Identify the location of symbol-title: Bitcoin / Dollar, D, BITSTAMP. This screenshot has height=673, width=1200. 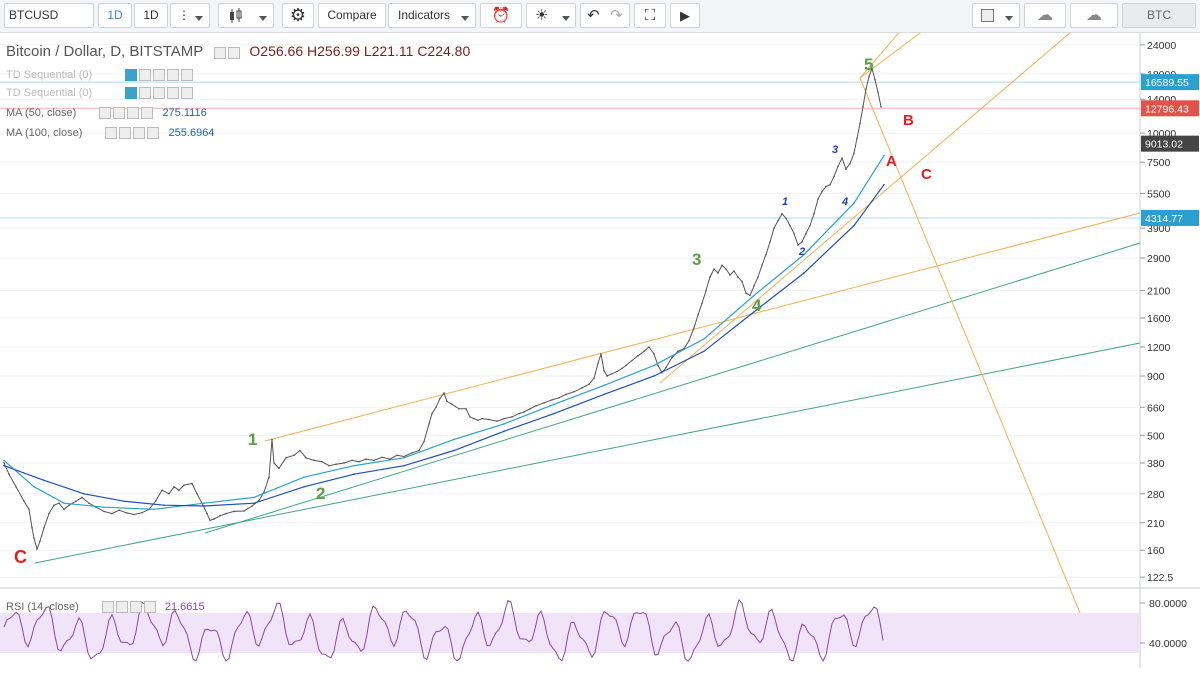
(105, 51).